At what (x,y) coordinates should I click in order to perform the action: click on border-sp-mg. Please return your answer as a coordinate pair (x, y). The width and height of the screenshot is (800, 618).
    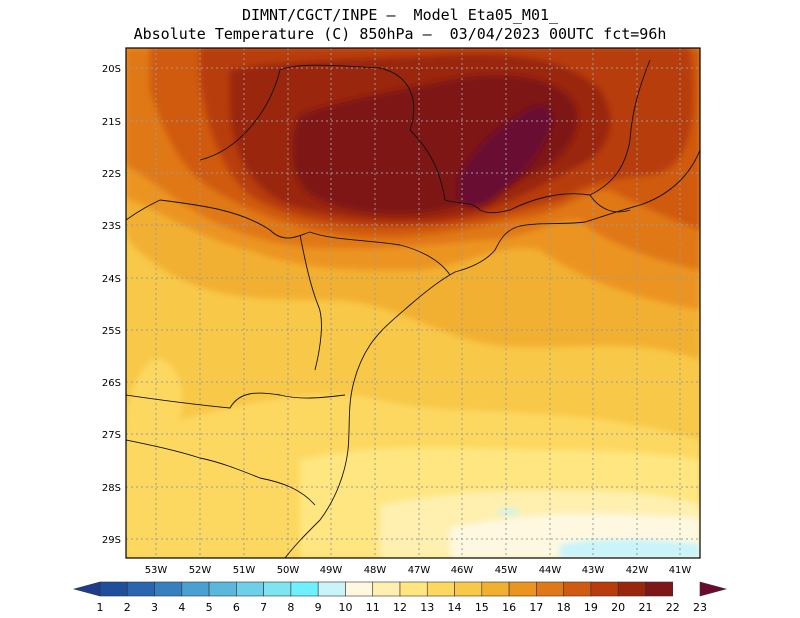
    Looking at the image, I should click on (395, 139).